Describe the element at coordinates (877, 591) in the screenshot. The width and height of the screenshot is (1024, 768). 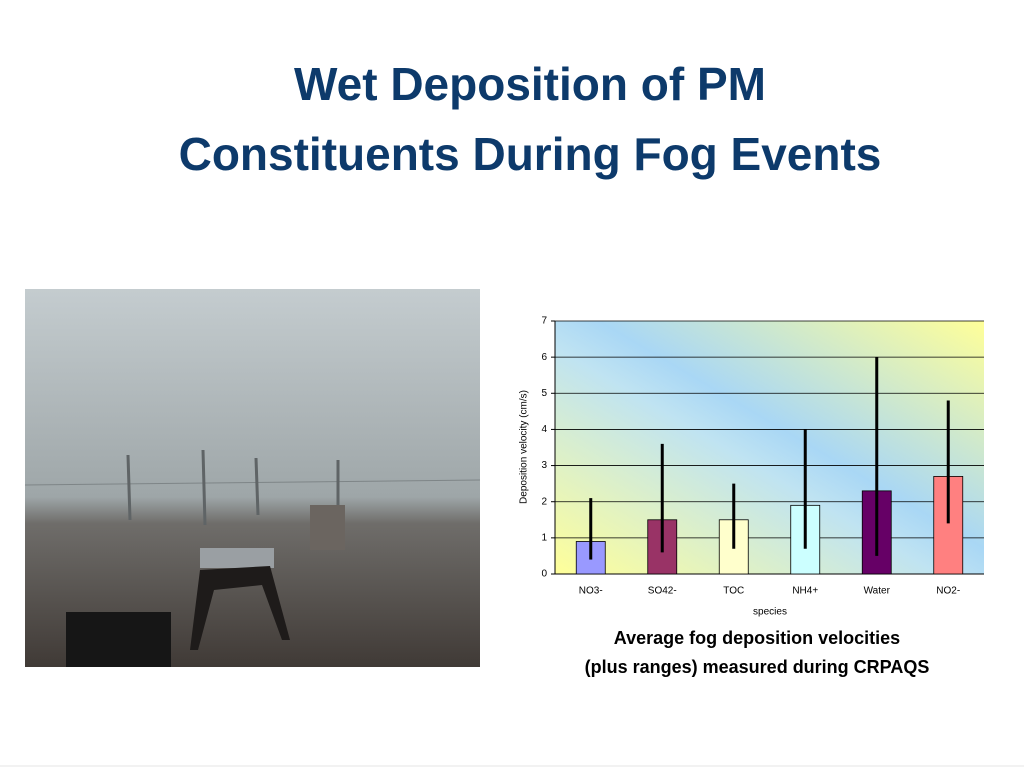
I see `x-tick-label: Water` at that location.